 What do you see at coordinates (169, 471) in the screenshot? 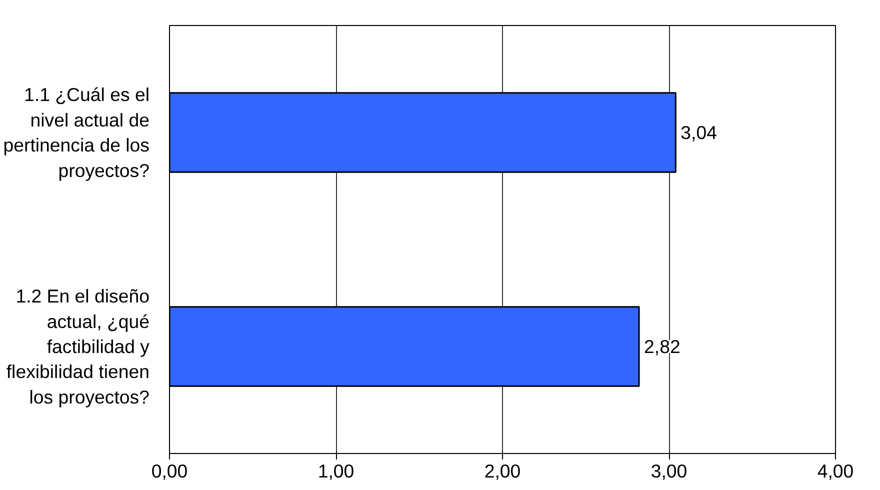
I see `x-tick-label: 0,00` at bounding box center [169, 471].